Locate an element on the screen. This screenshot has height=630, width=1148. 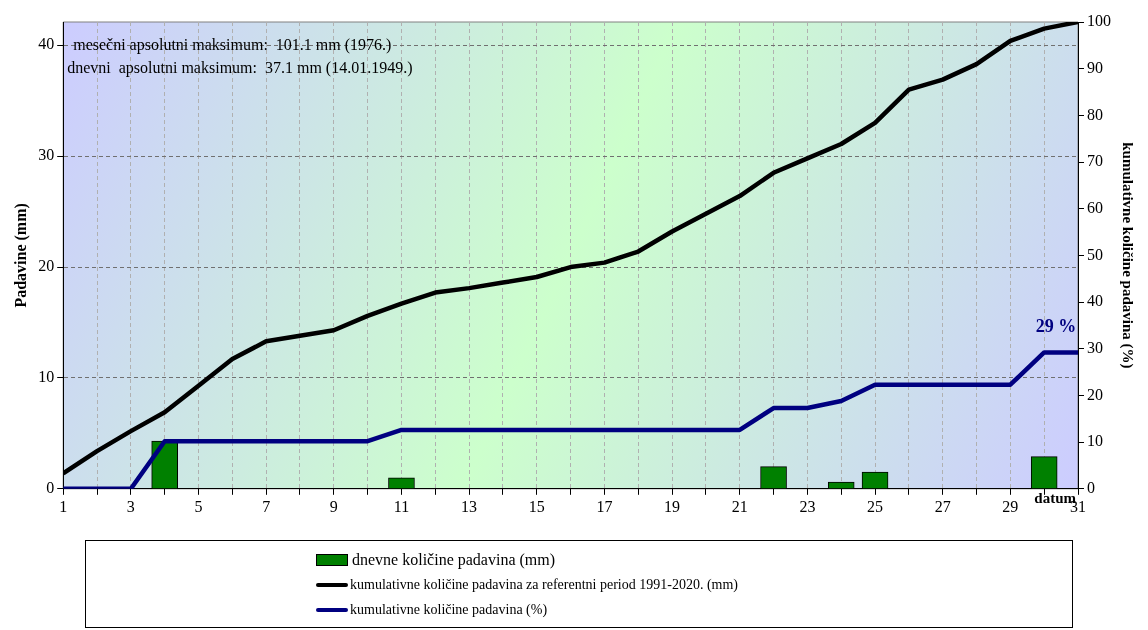
y2-tick-label: 40 is located at coordinates (1095, 301).